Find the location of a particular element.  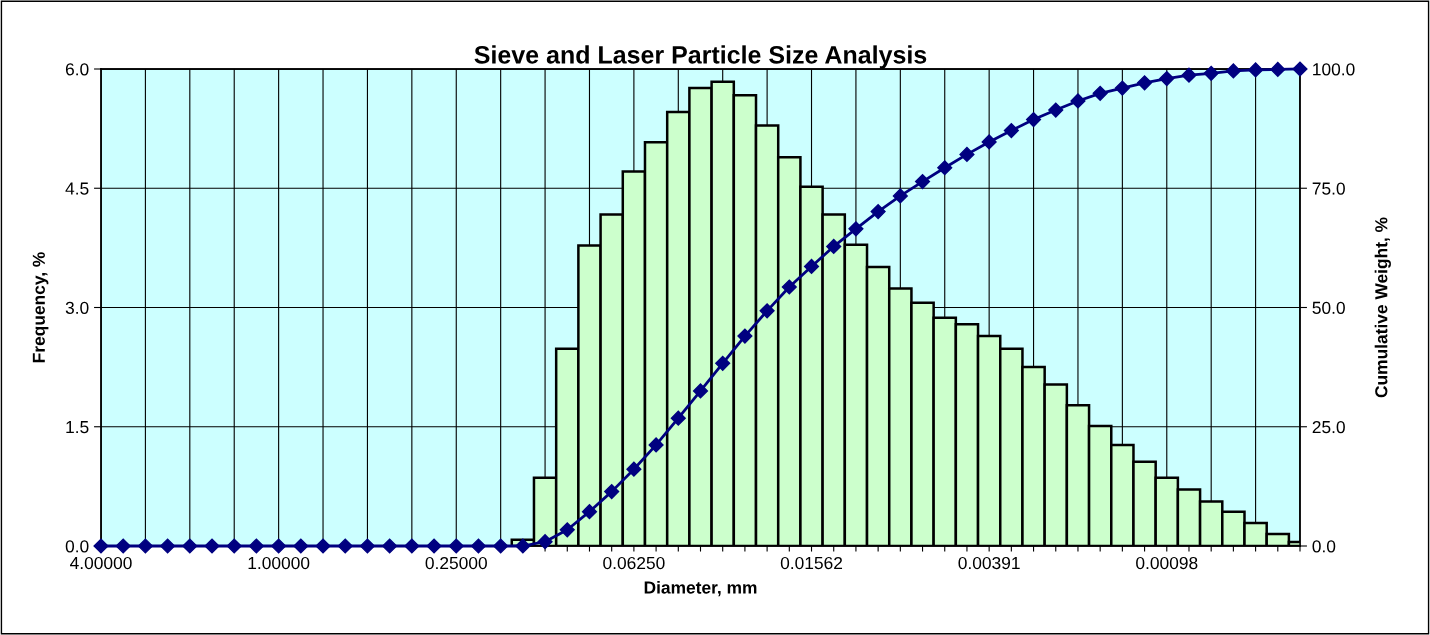

x-tick-label: 0.01562 is located at coordinates (811, 563).